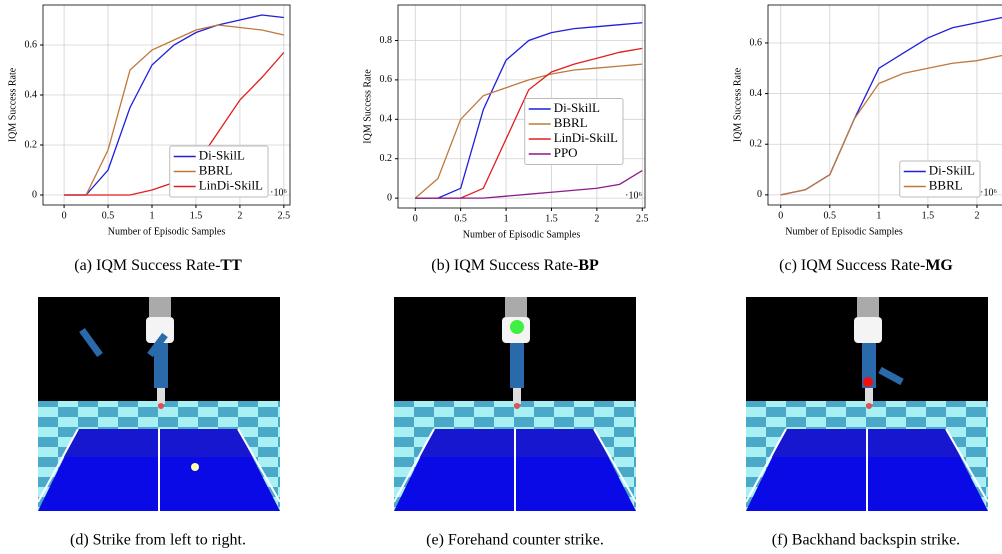 The width and height of the screenshot is (1002, 554). I want to click on image-caption: (f) Backhand backspin strike., so click(866, 540).